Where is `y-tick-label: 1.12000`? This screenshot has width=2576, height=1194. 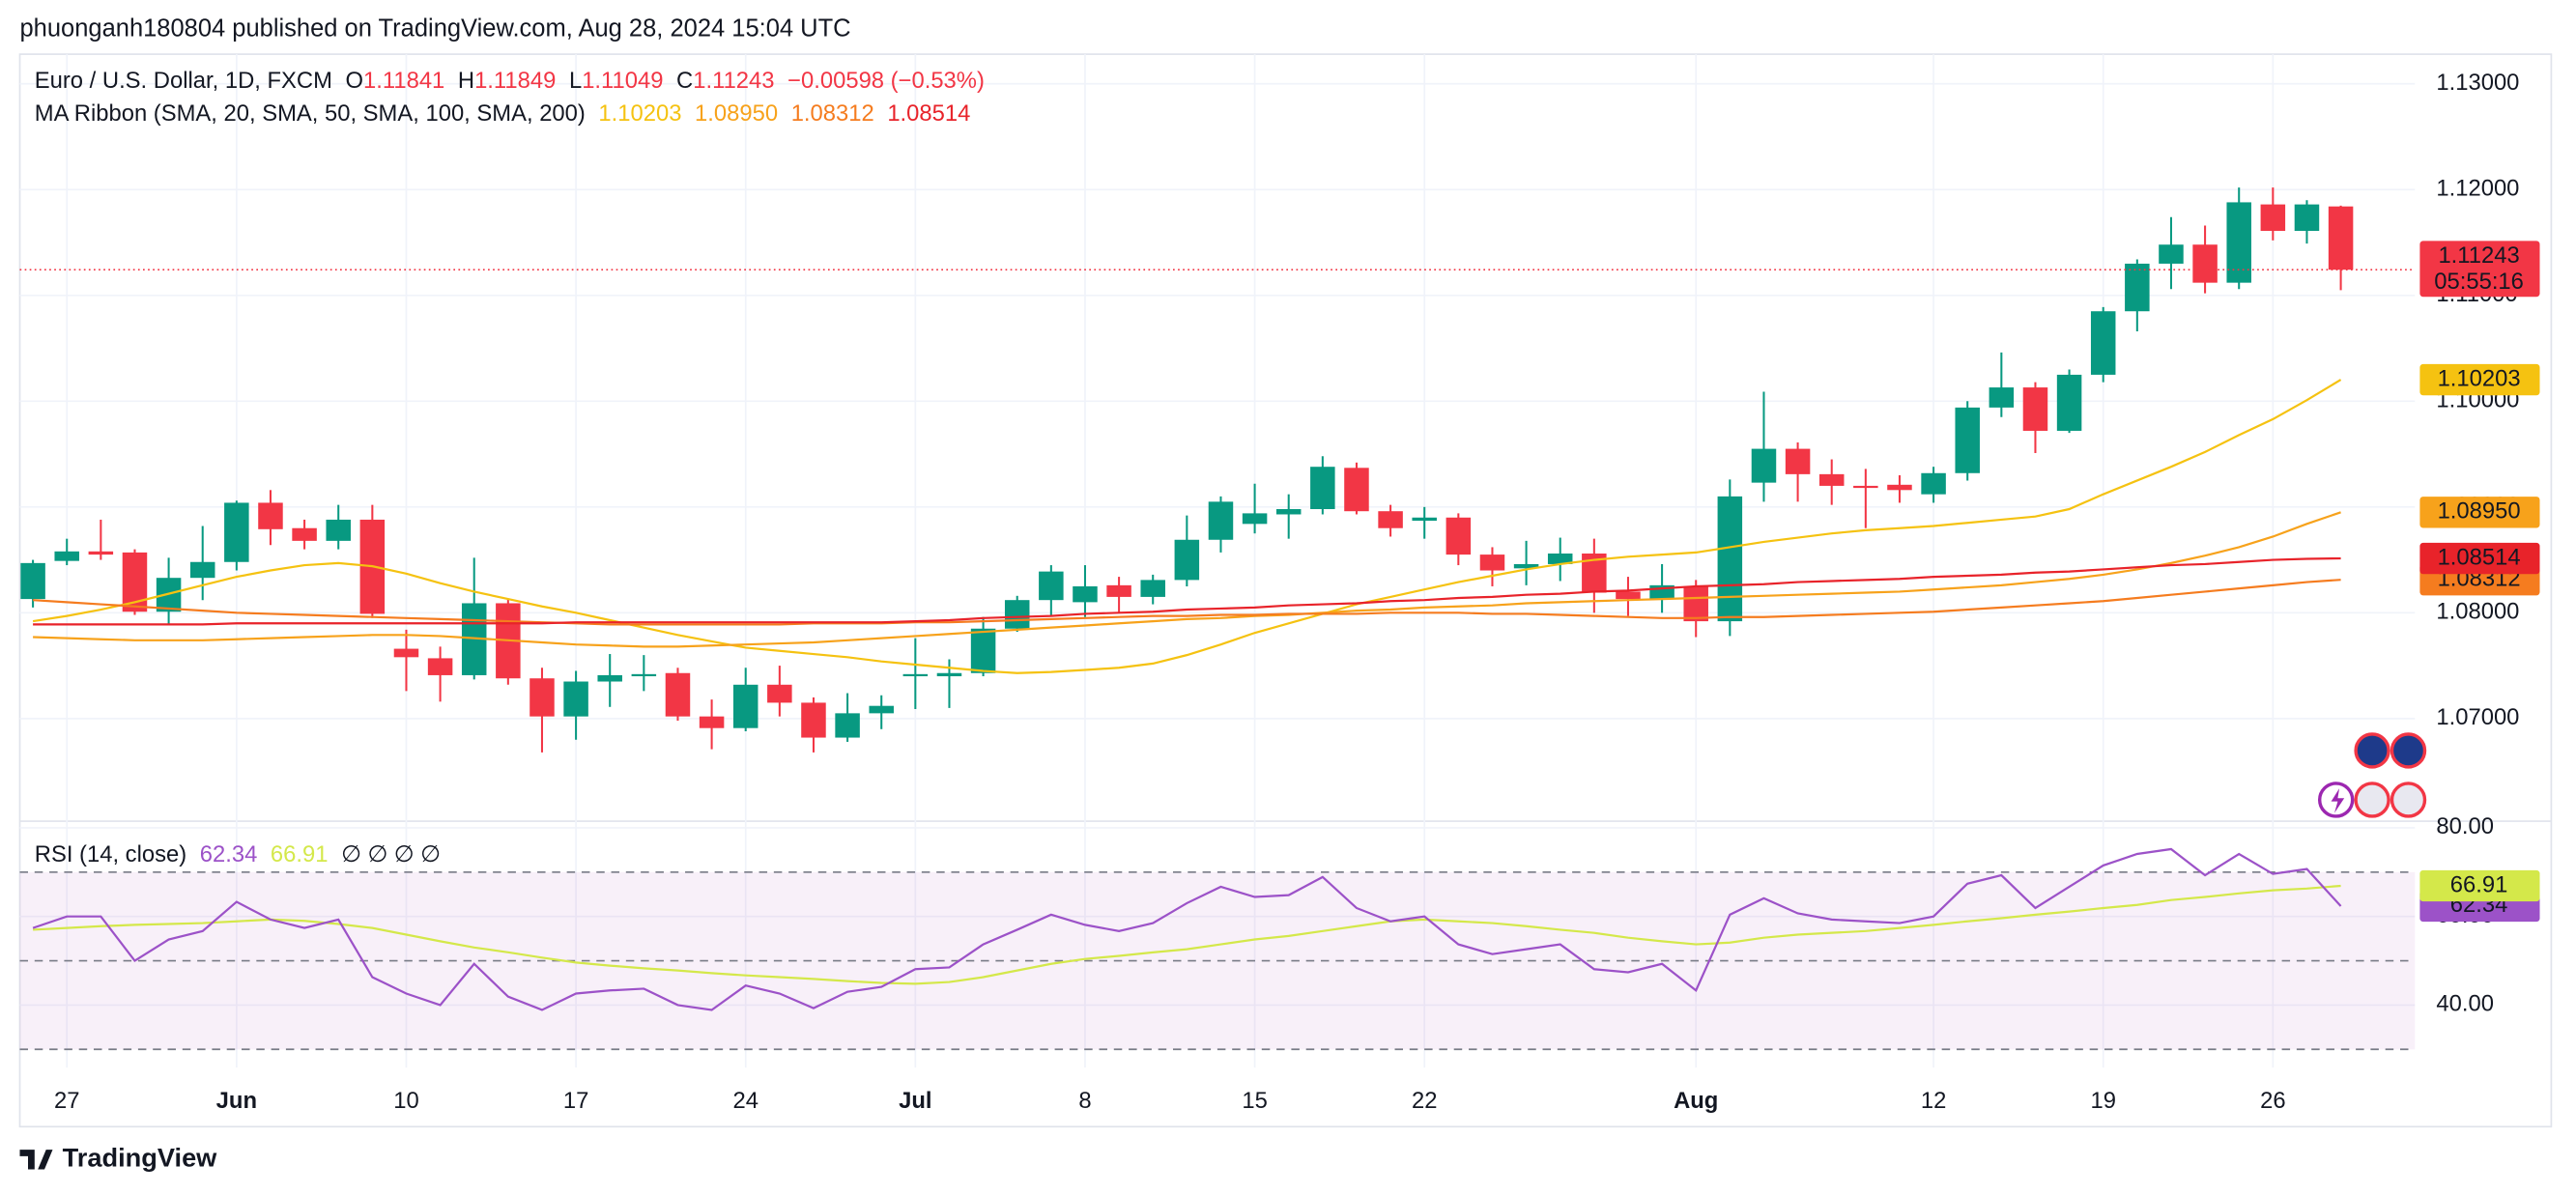 y-tick-label: 1.12000 is located at coordinates (2478, 189).